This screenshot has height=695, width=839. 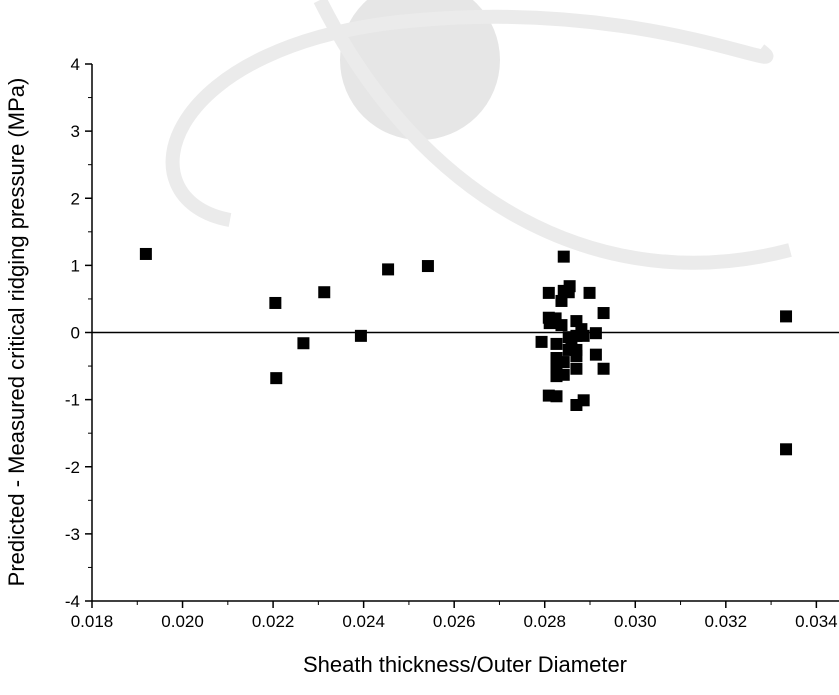 What do you see at coordinates (635, 621) in the screenshot?
I see `x-tick-label: 0.030` at bounding box center [635, 621].